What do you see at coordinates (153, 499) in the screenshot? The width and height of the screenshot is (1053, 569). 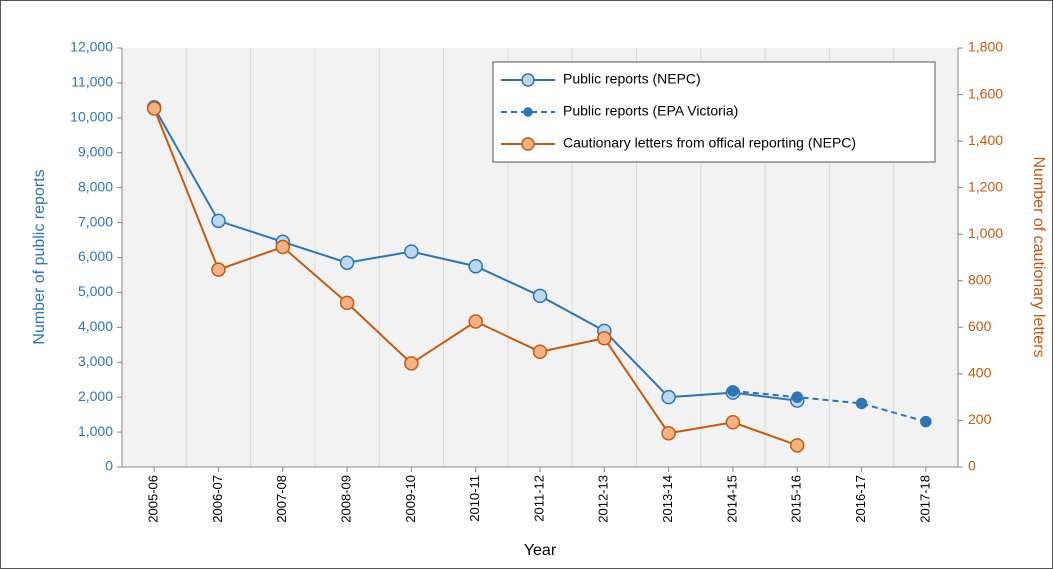 I see `x-tick-label: 2005-06` at bounding box center [153, 499].